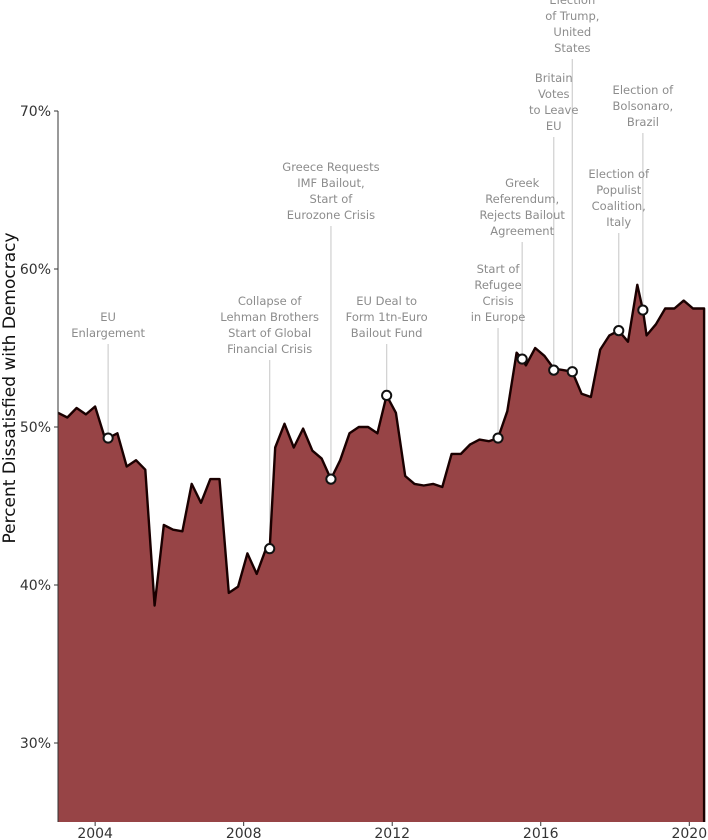 Image resolution: width=708 pixels, height=840 pixels. Describe the element at coordinates (572, 32) in the screenshot. I see `annotation-label-line: United` at that location.